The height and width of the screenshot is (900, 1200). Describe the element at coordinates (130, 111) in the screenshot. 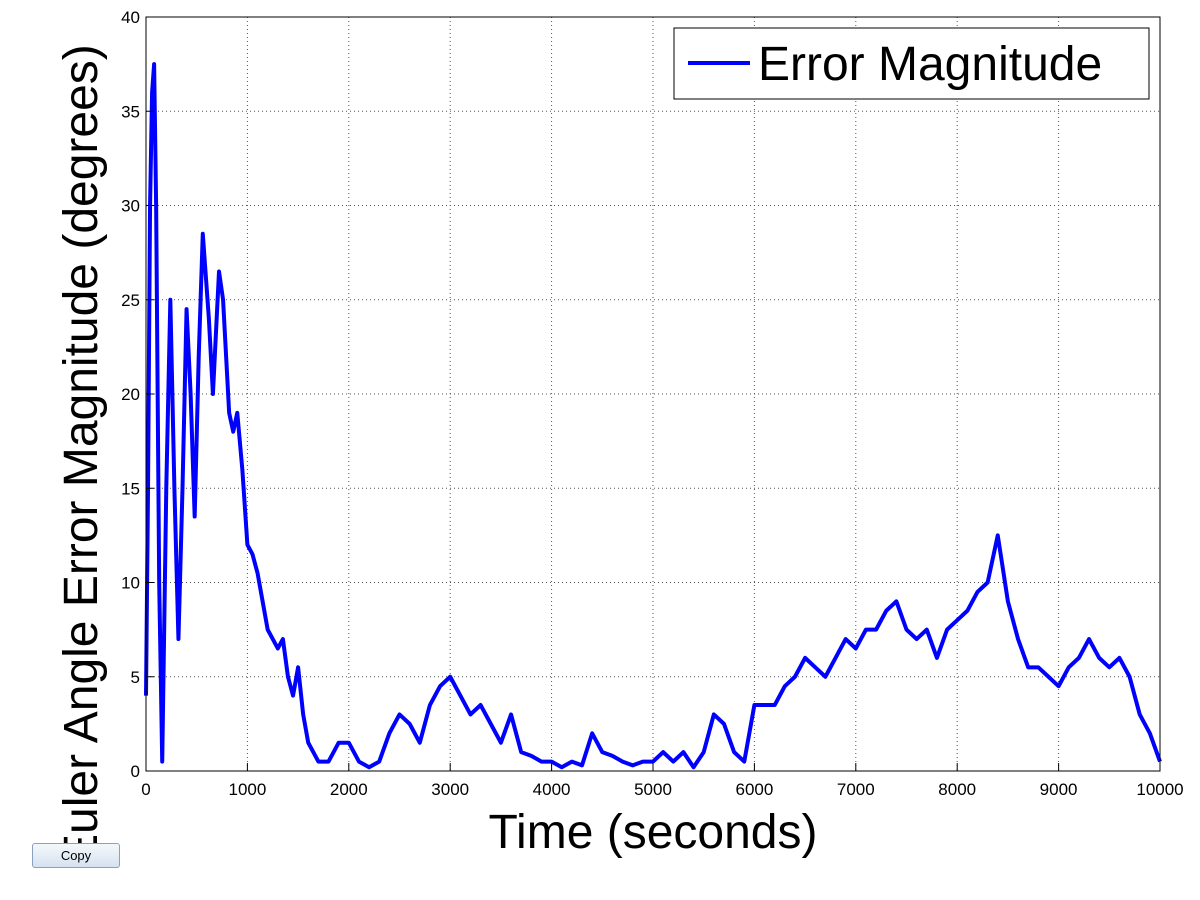

I see `y-tick-label: 35` at that location.